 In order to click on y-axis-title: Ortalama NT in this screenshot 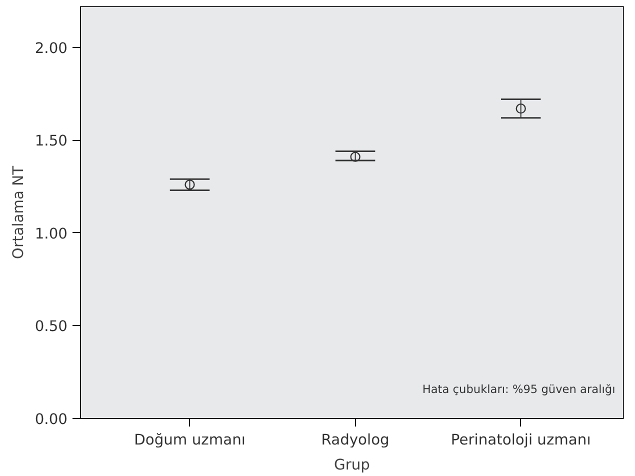, I will do `click(18, 213)`.